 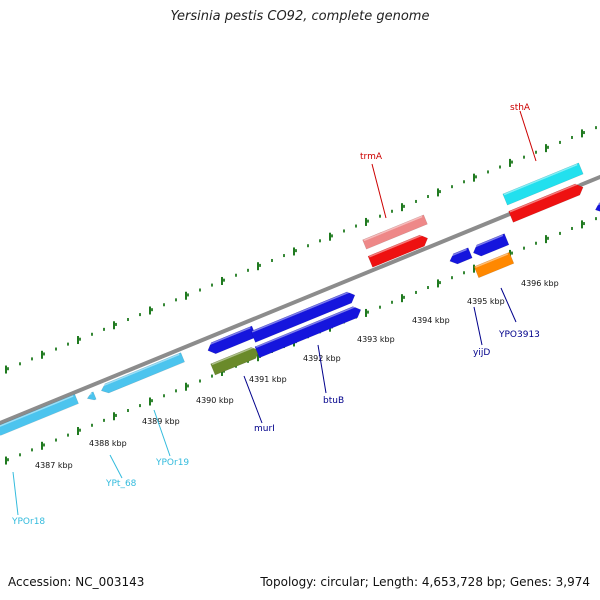 I want to click on accession-text: Accession: NC_003143, so click(x=76, y=582).